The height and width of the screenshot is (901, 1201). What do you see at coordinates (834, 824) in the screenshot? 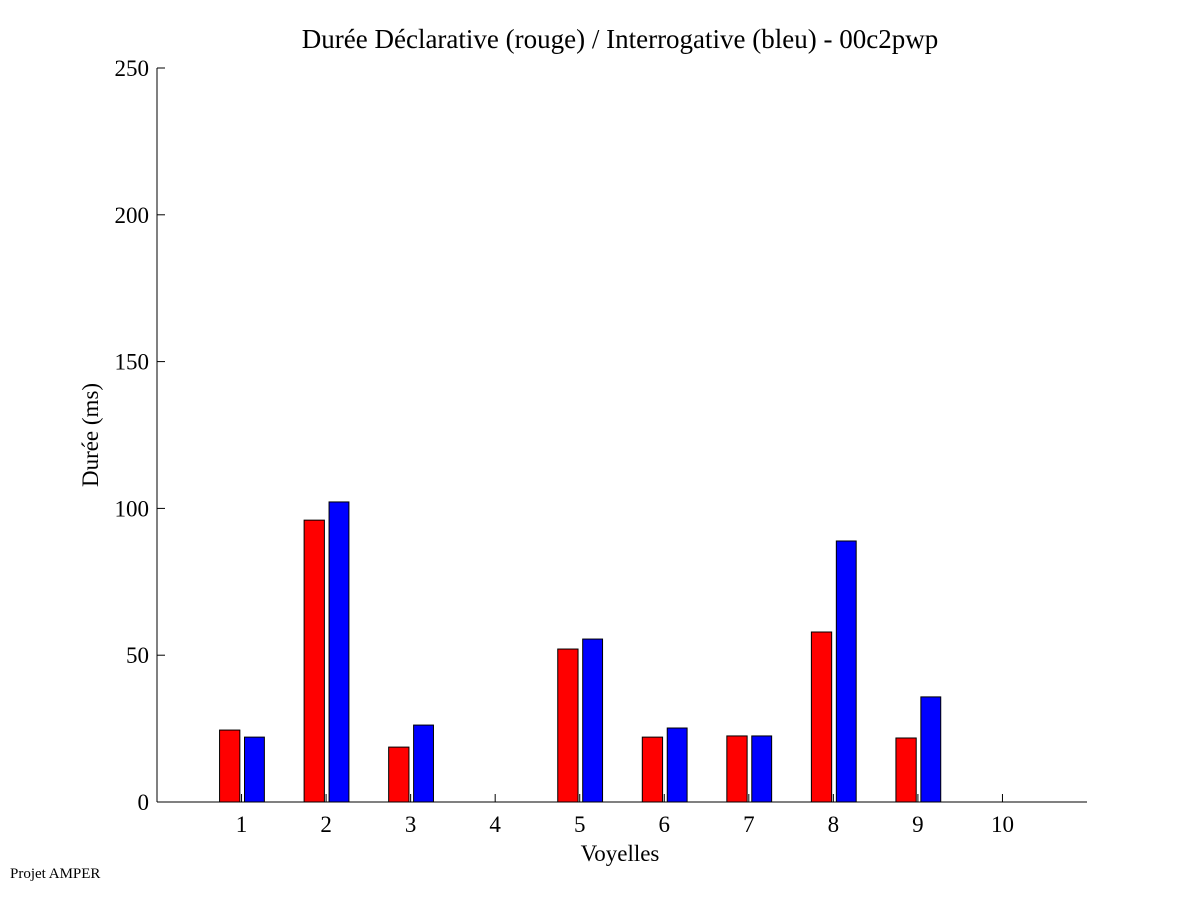
I see `x-tick-label: 8` at bounding box center [834, 824].